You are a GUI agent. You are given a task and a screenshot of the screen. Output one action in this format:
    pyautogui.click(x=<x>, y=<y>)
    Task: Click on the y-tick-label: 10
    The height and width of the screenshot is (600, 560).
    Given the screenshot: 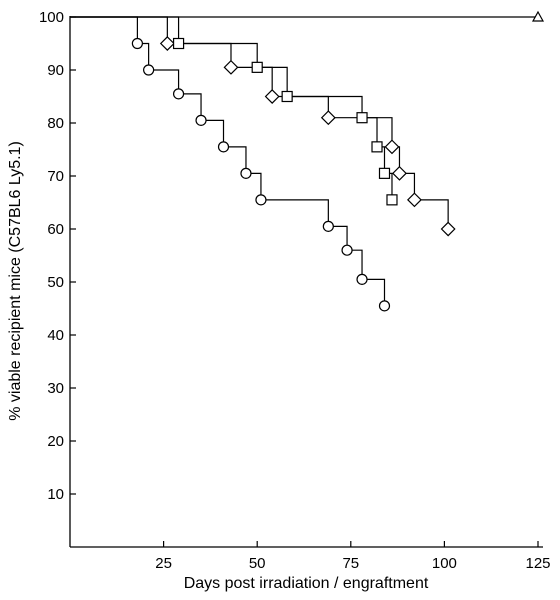 What is the action you would take?
    pyautogui.click(x=55, y=494)
    